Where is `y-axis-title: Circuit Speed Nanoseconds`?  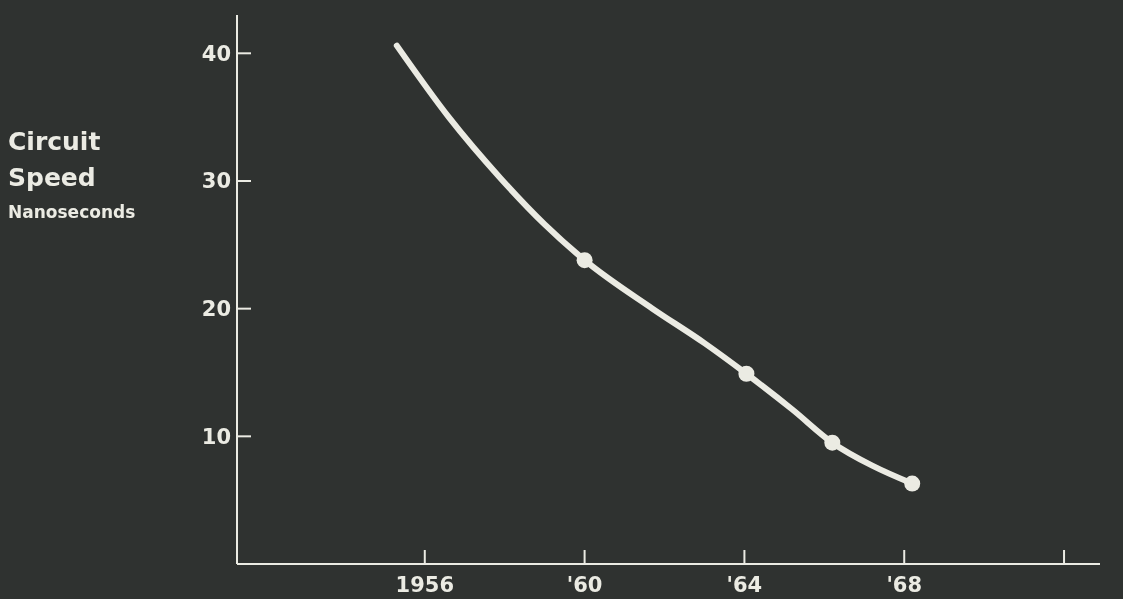 y-axis-title: Circuit Speed Nanoseconds is located at coordinates (72, 174).